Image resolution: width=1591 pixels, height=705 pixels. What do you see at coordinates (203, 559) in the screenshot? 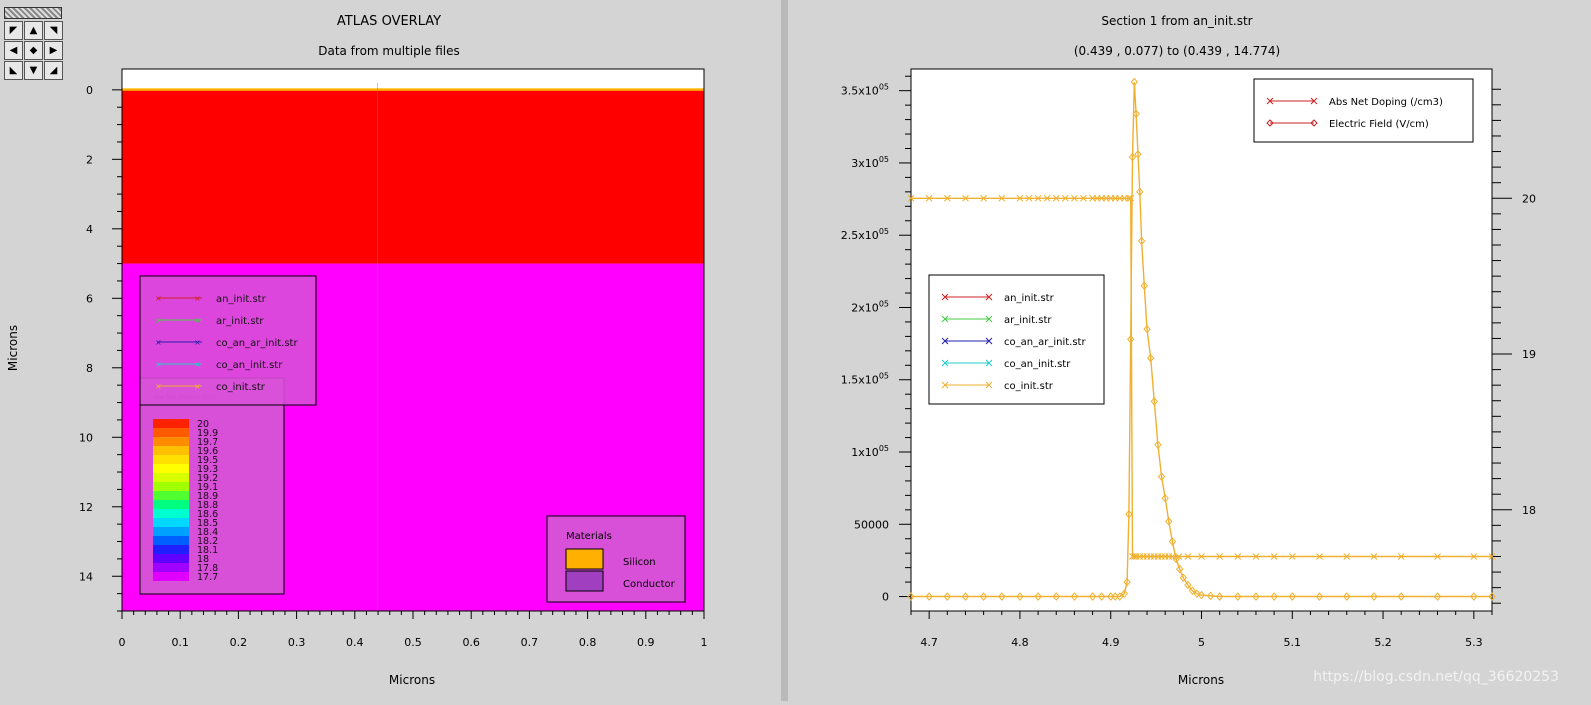
I see `contour-level-label: 18` at bounding box center [203, 559].